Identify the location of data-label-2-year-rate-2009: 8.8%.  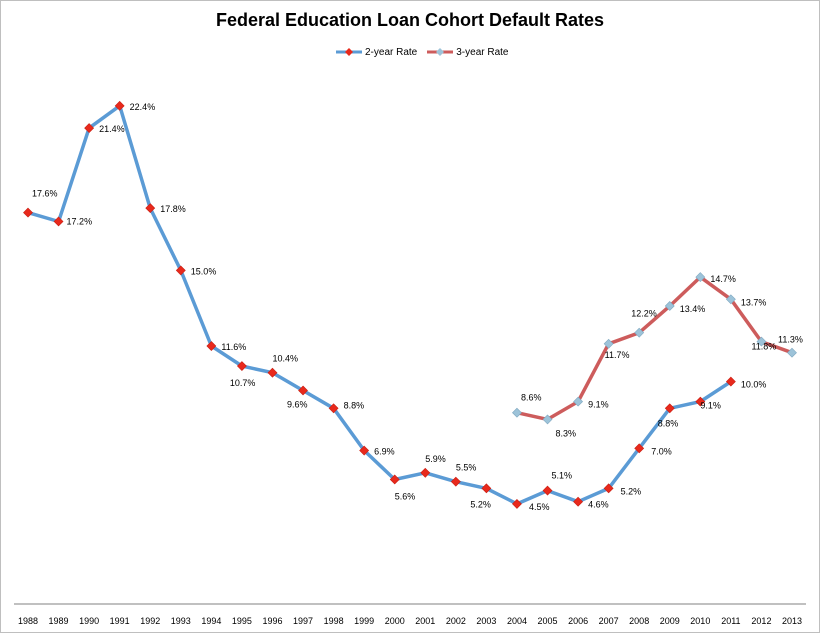
(668, 423).